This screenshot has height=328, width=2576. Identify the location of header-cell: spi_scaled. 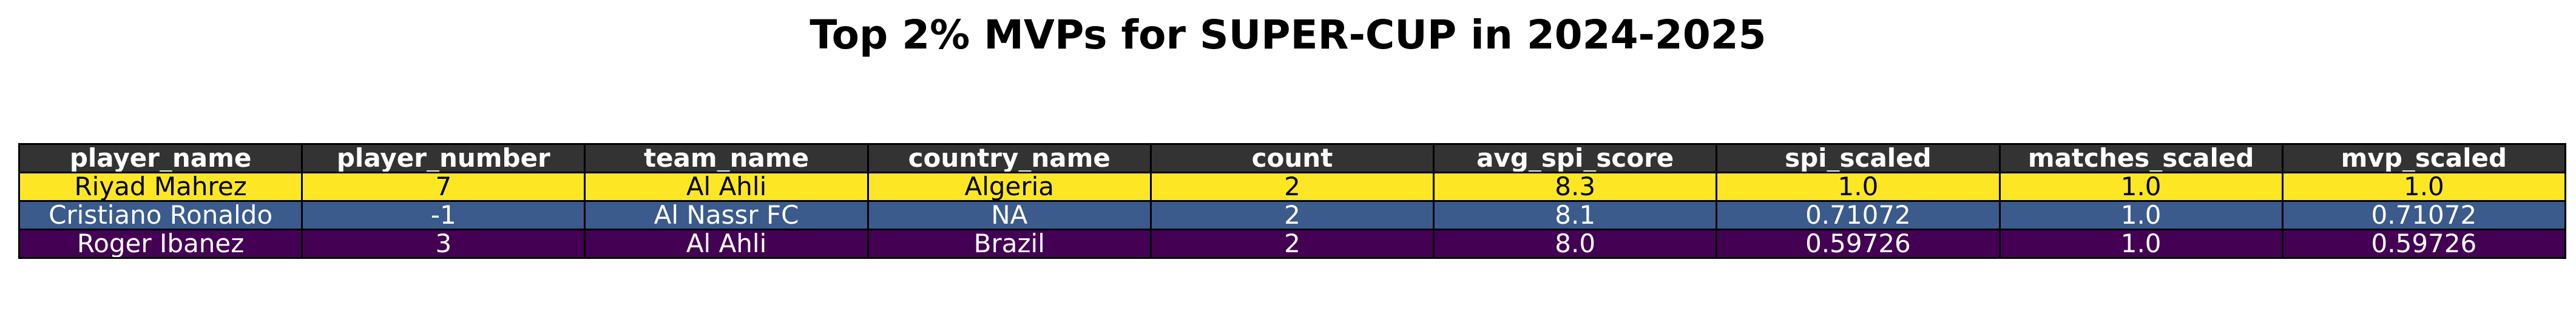
(1858, 158).